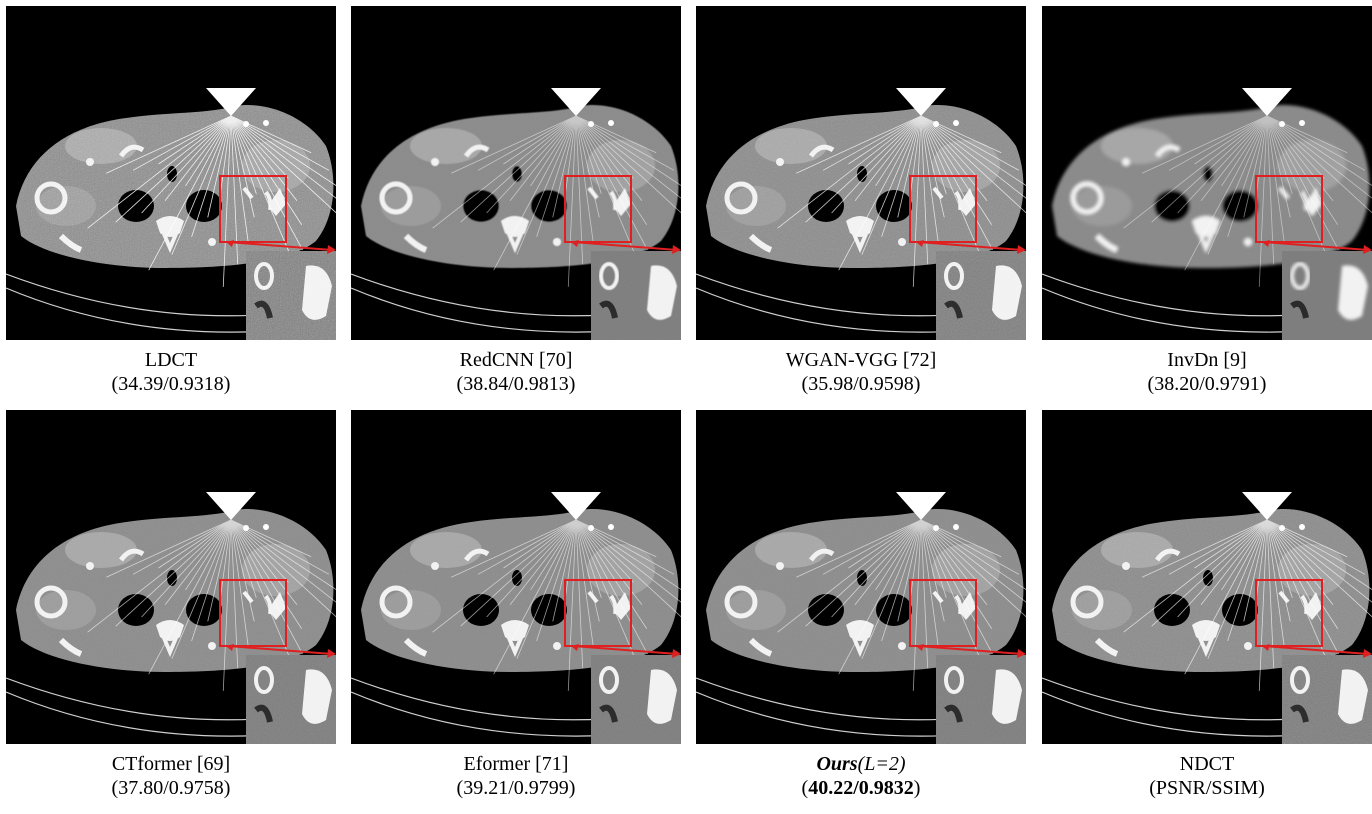  I want to click on inset-bone, so click(1353, 292).